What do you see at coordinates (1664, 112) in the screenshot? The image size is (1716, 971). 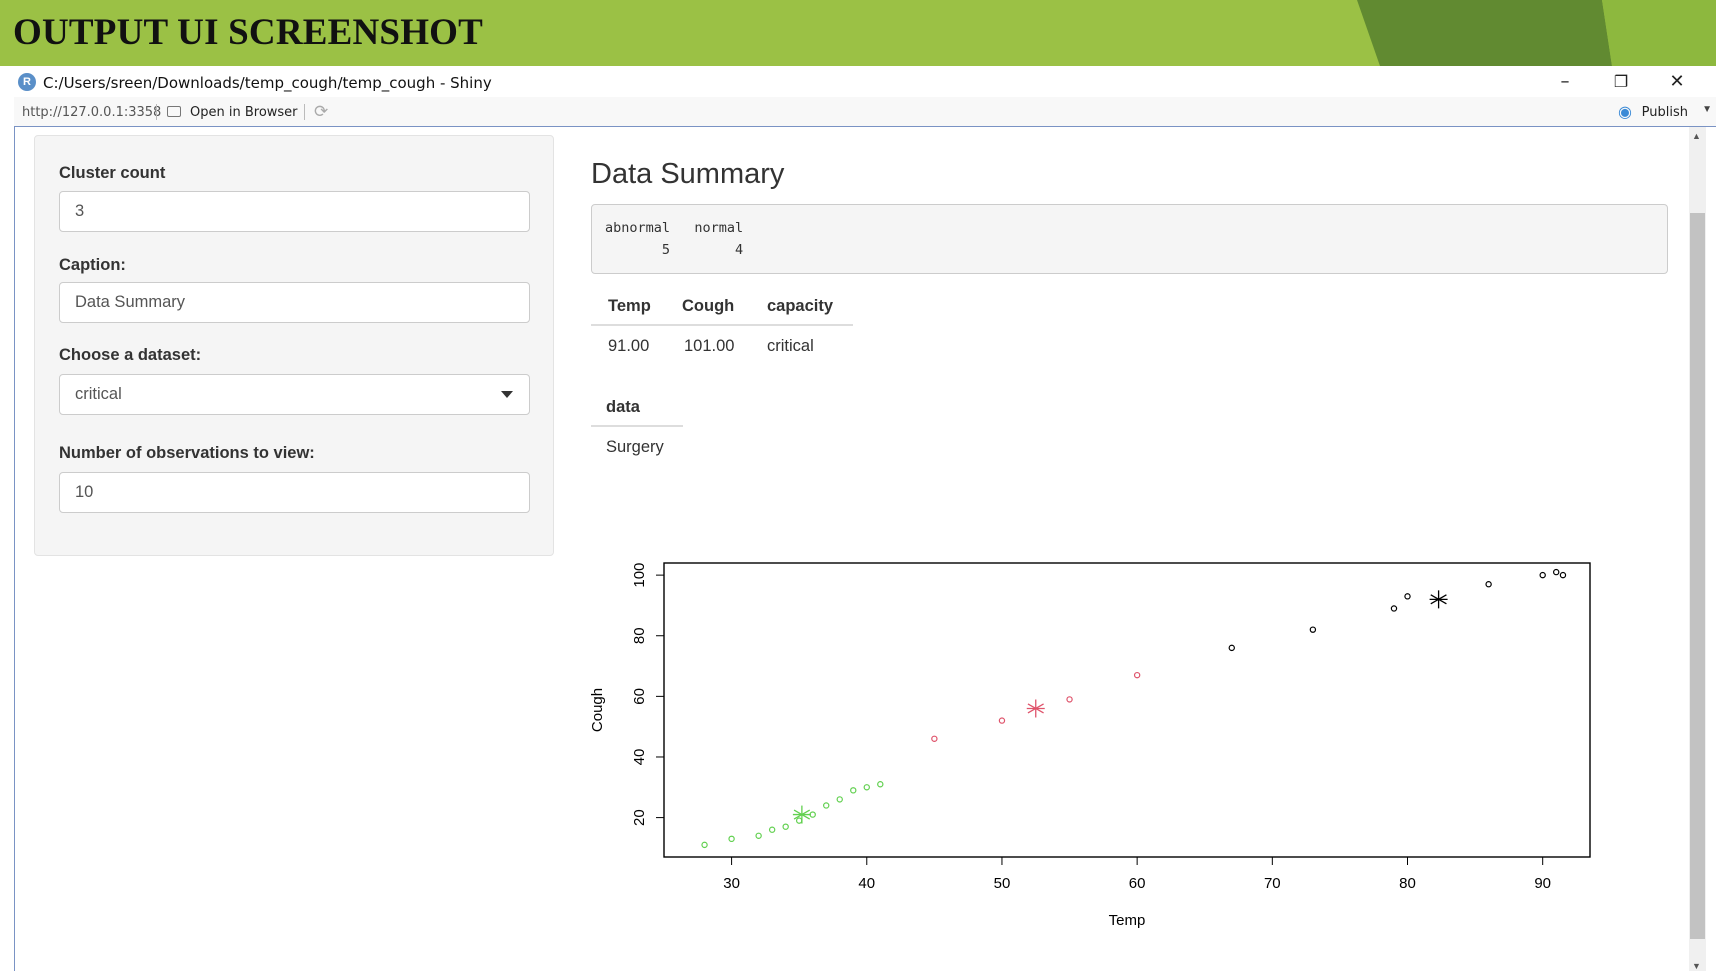 I see `publish-button: Publish` at bounding box center [1664, 112].